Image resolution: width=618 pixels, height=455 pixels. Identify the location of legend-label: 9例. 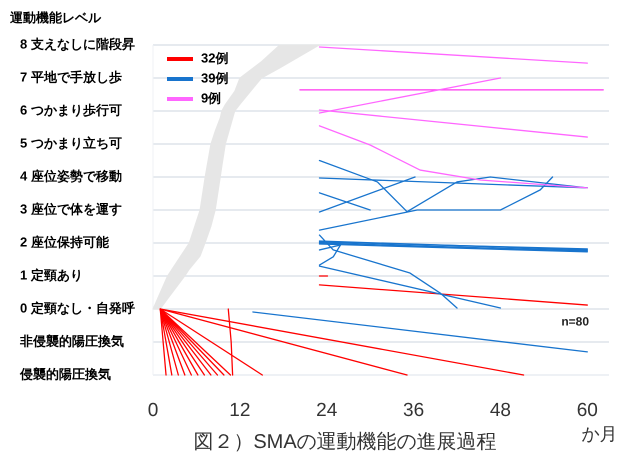
(211, 98).